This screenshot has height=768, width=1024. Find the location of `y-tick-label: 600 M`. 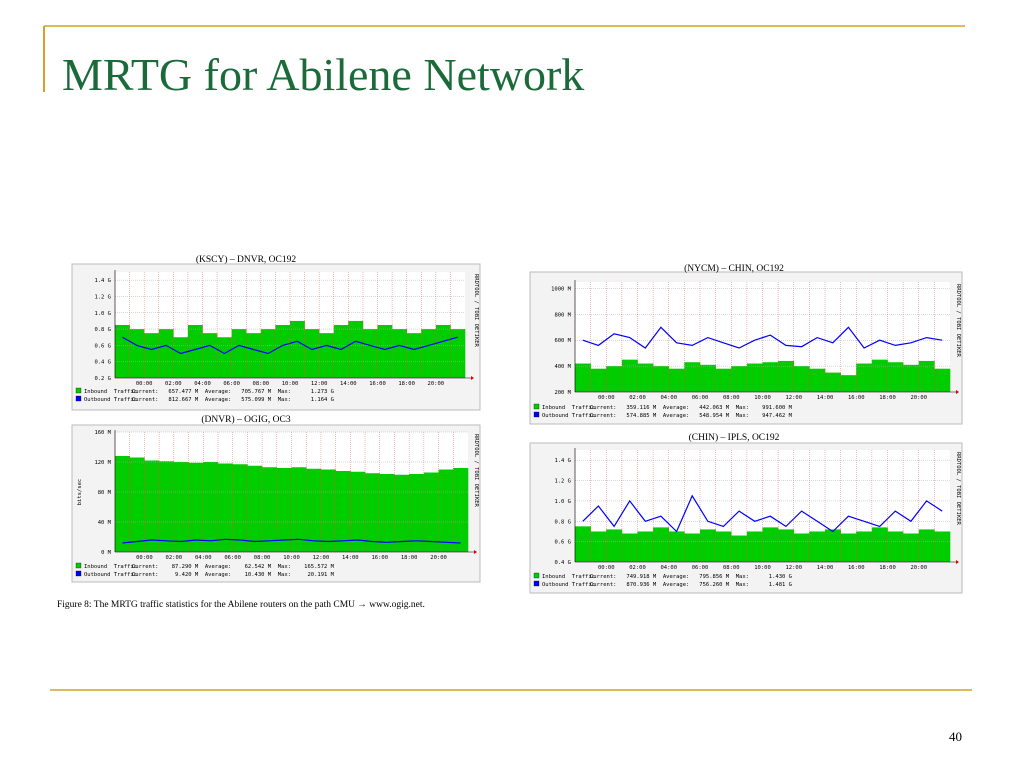

y-tick-label: 600 M is located at coordinates (562, 341).